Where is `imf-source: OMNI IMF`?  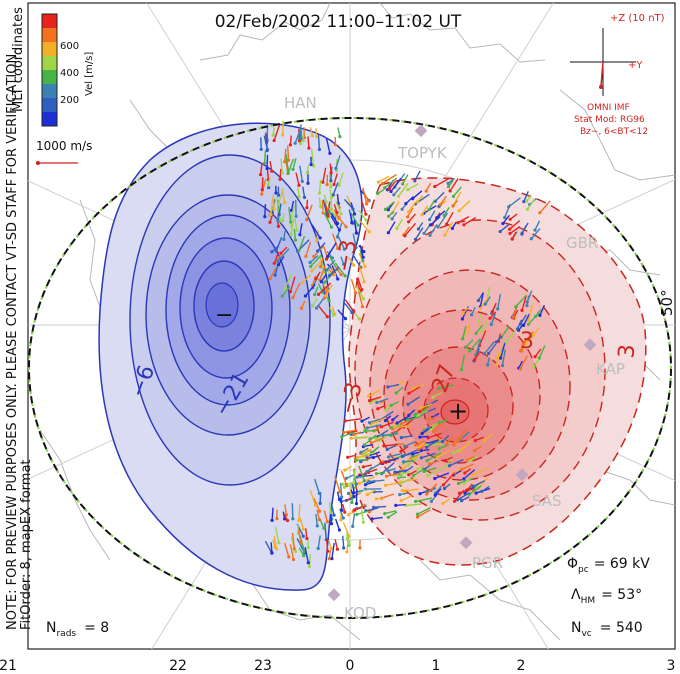
imf-source: OMNI IMF is located at coordinates (608, 108).